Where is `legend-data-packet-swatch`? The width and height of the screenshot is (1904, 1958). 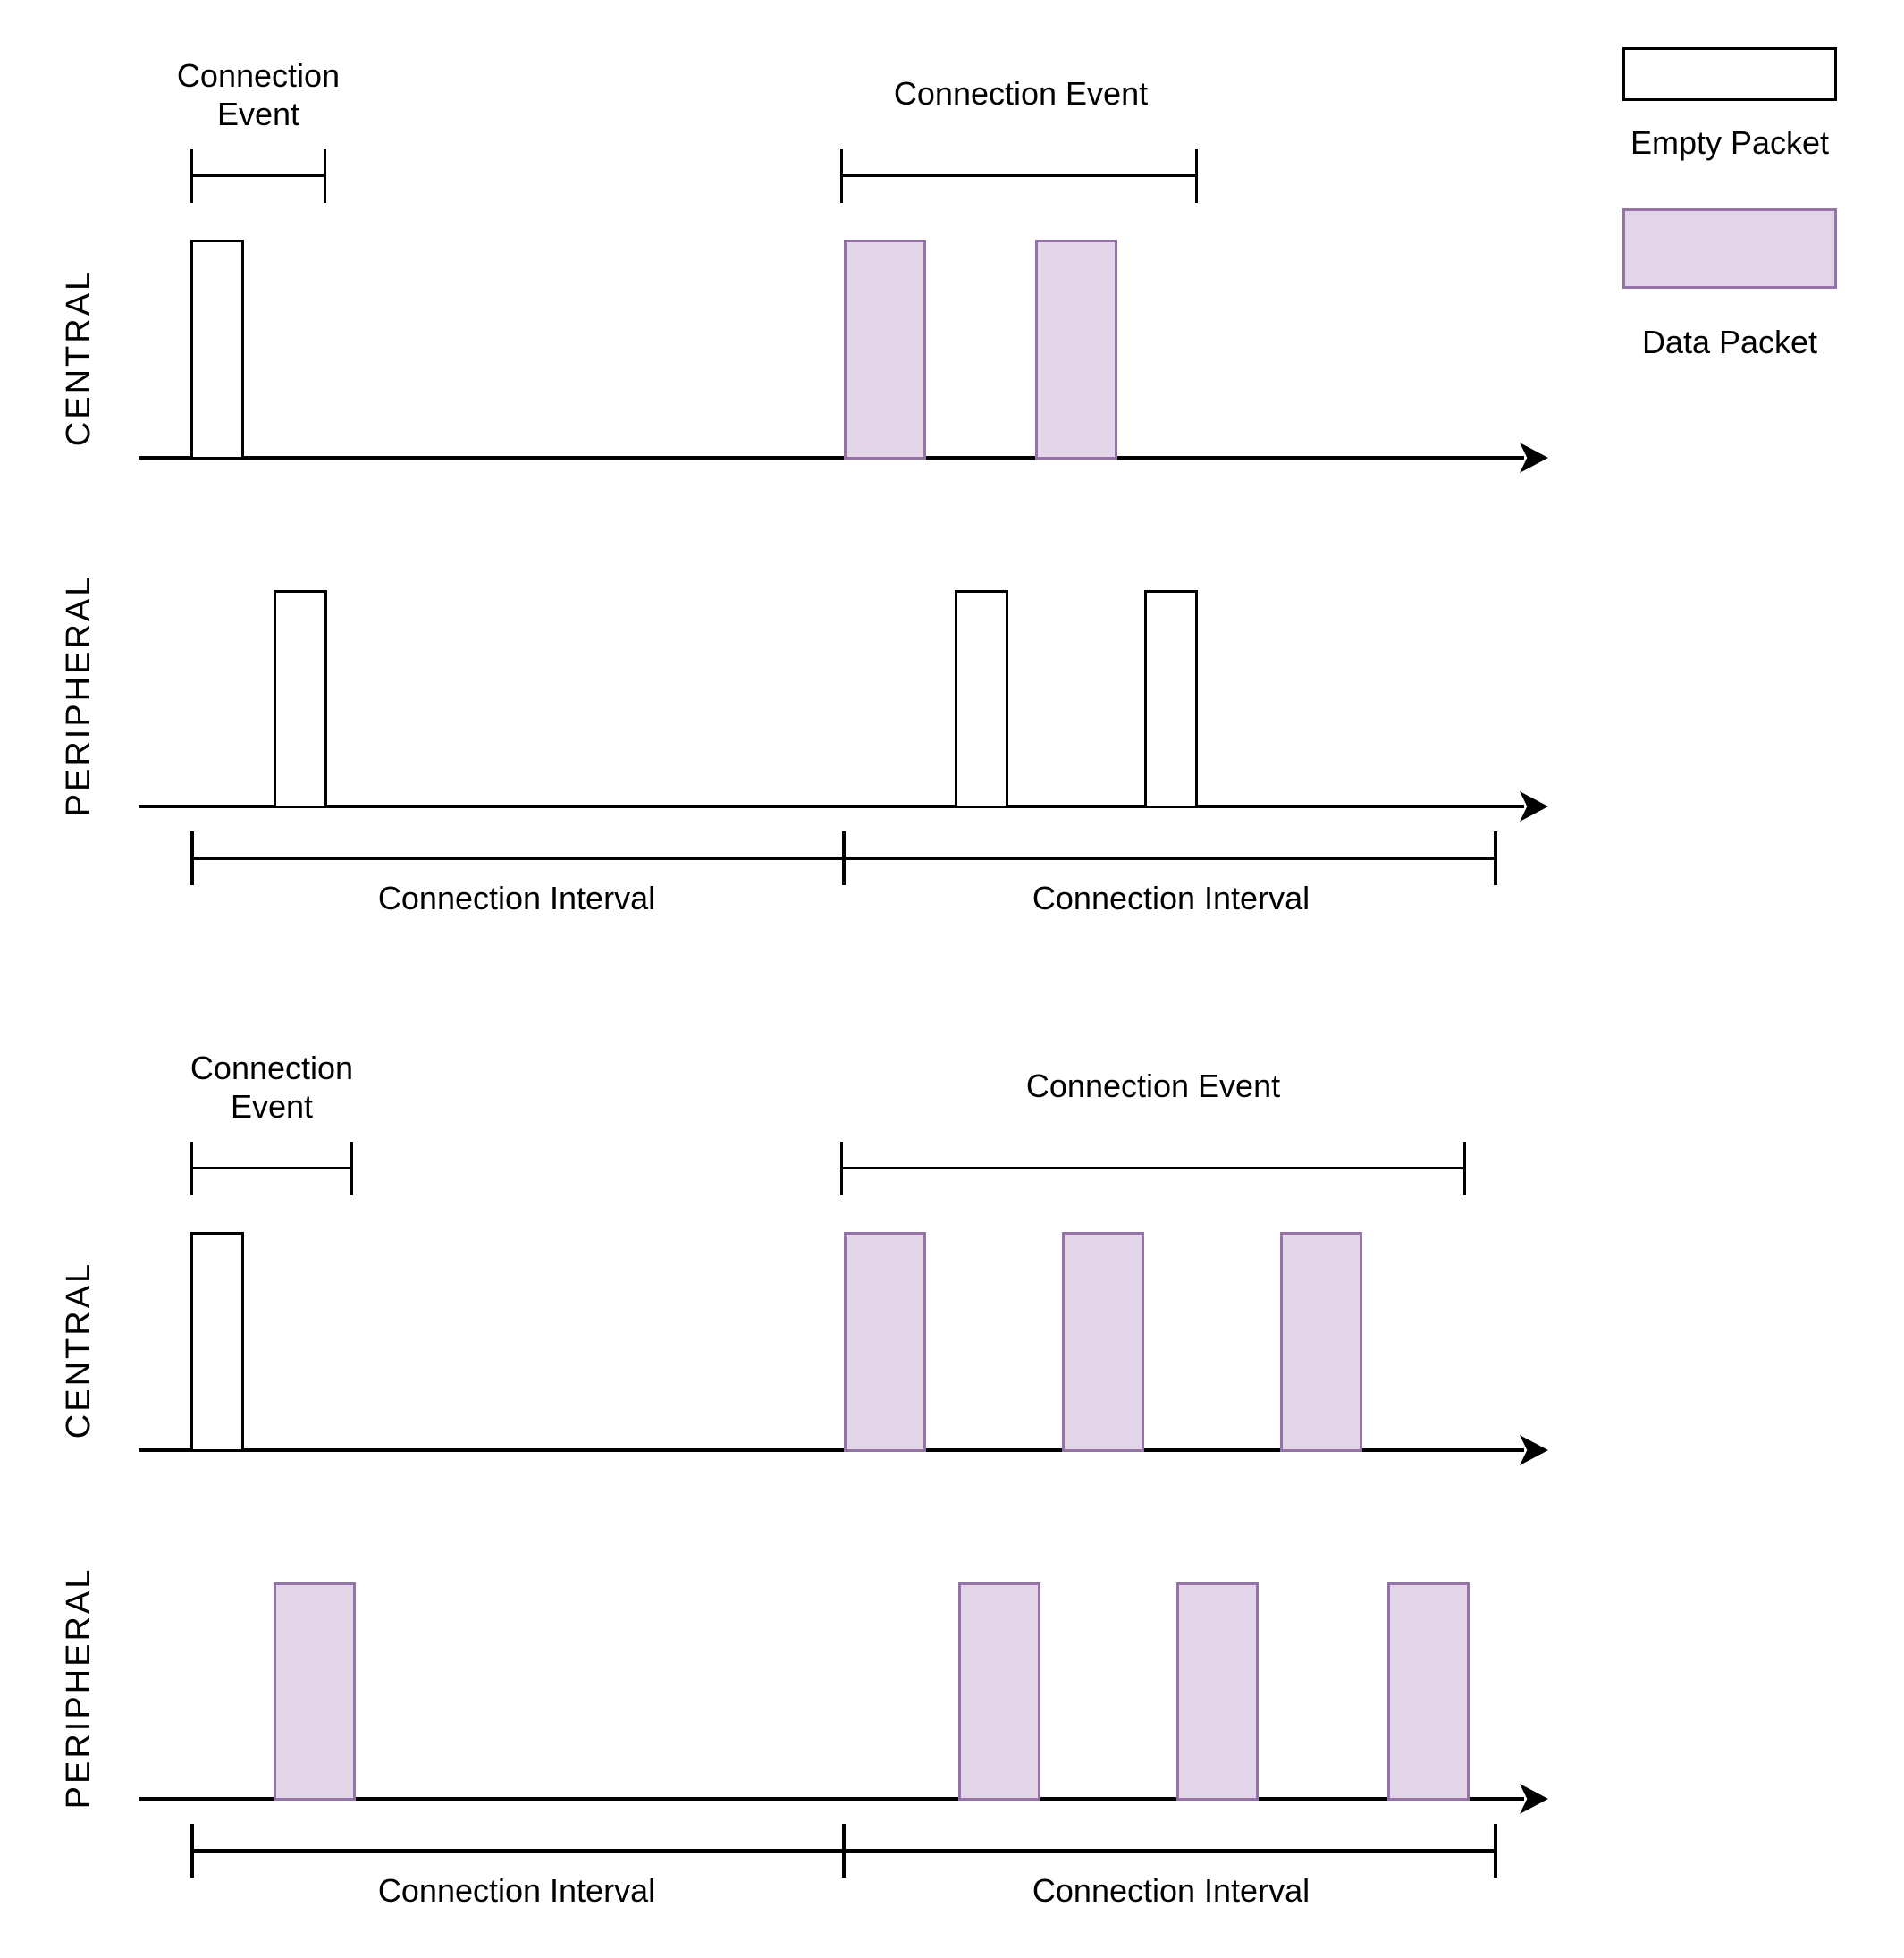
legend-data-packet-swatch is located at coordinates (1729, 249).